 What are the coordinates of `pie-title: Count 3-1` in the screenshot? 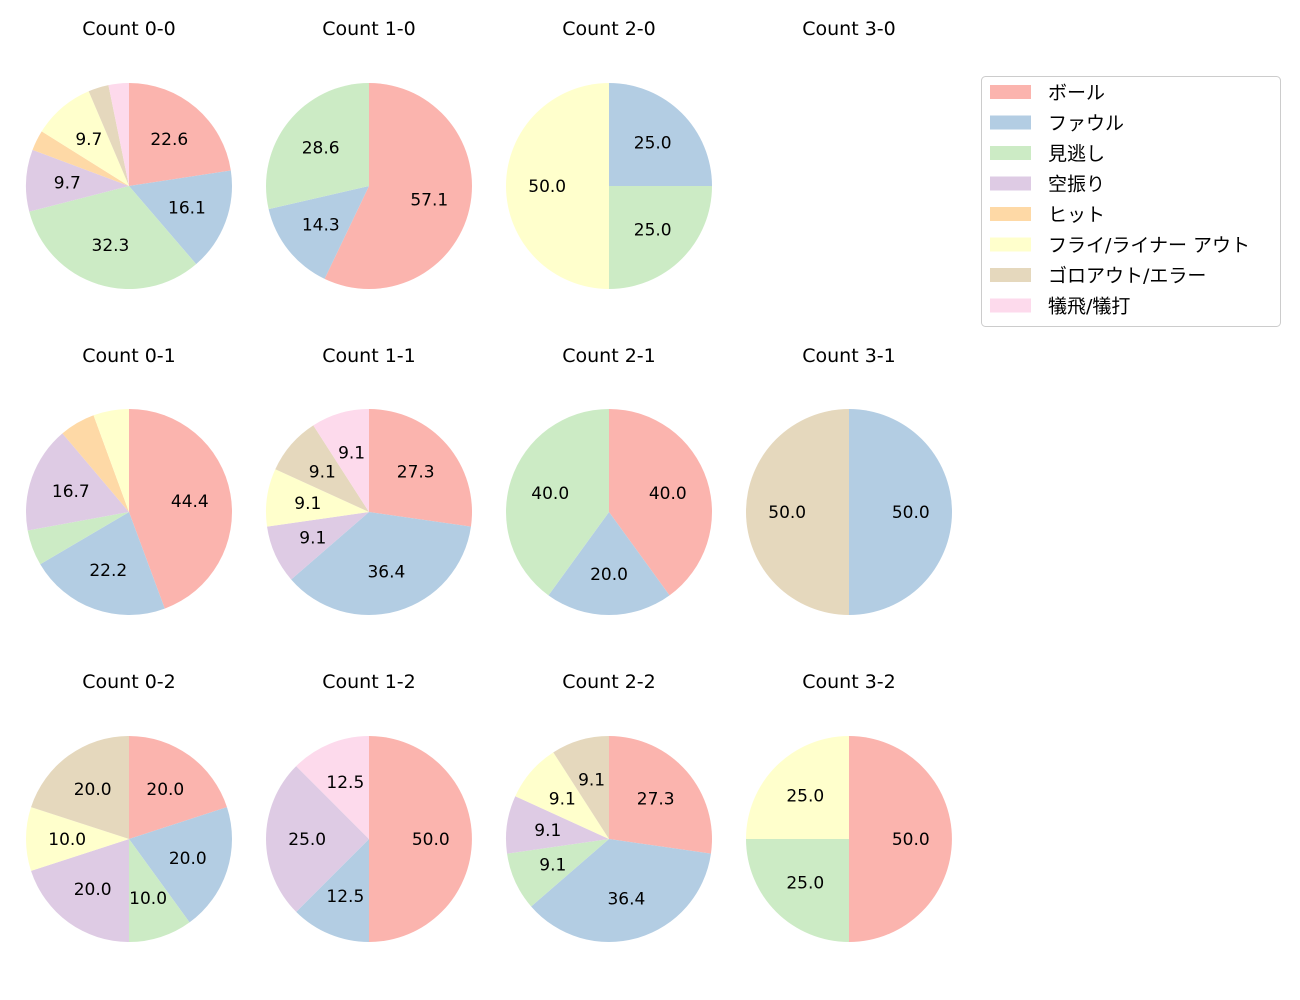 It's located at (849, 356).